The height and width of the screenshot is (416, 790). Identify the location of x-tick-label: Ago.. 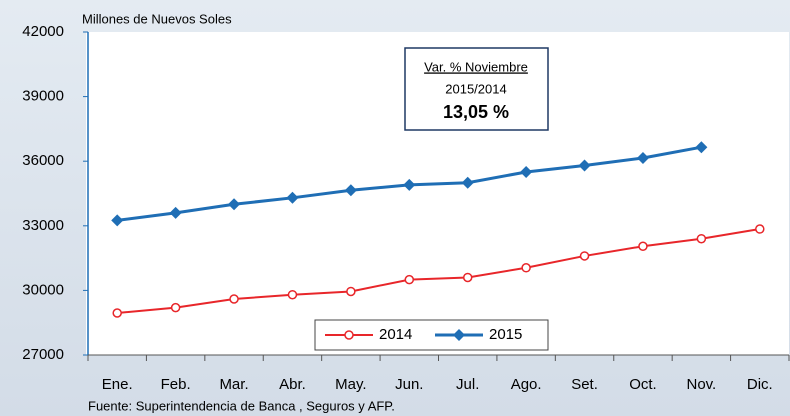
(526, 384).